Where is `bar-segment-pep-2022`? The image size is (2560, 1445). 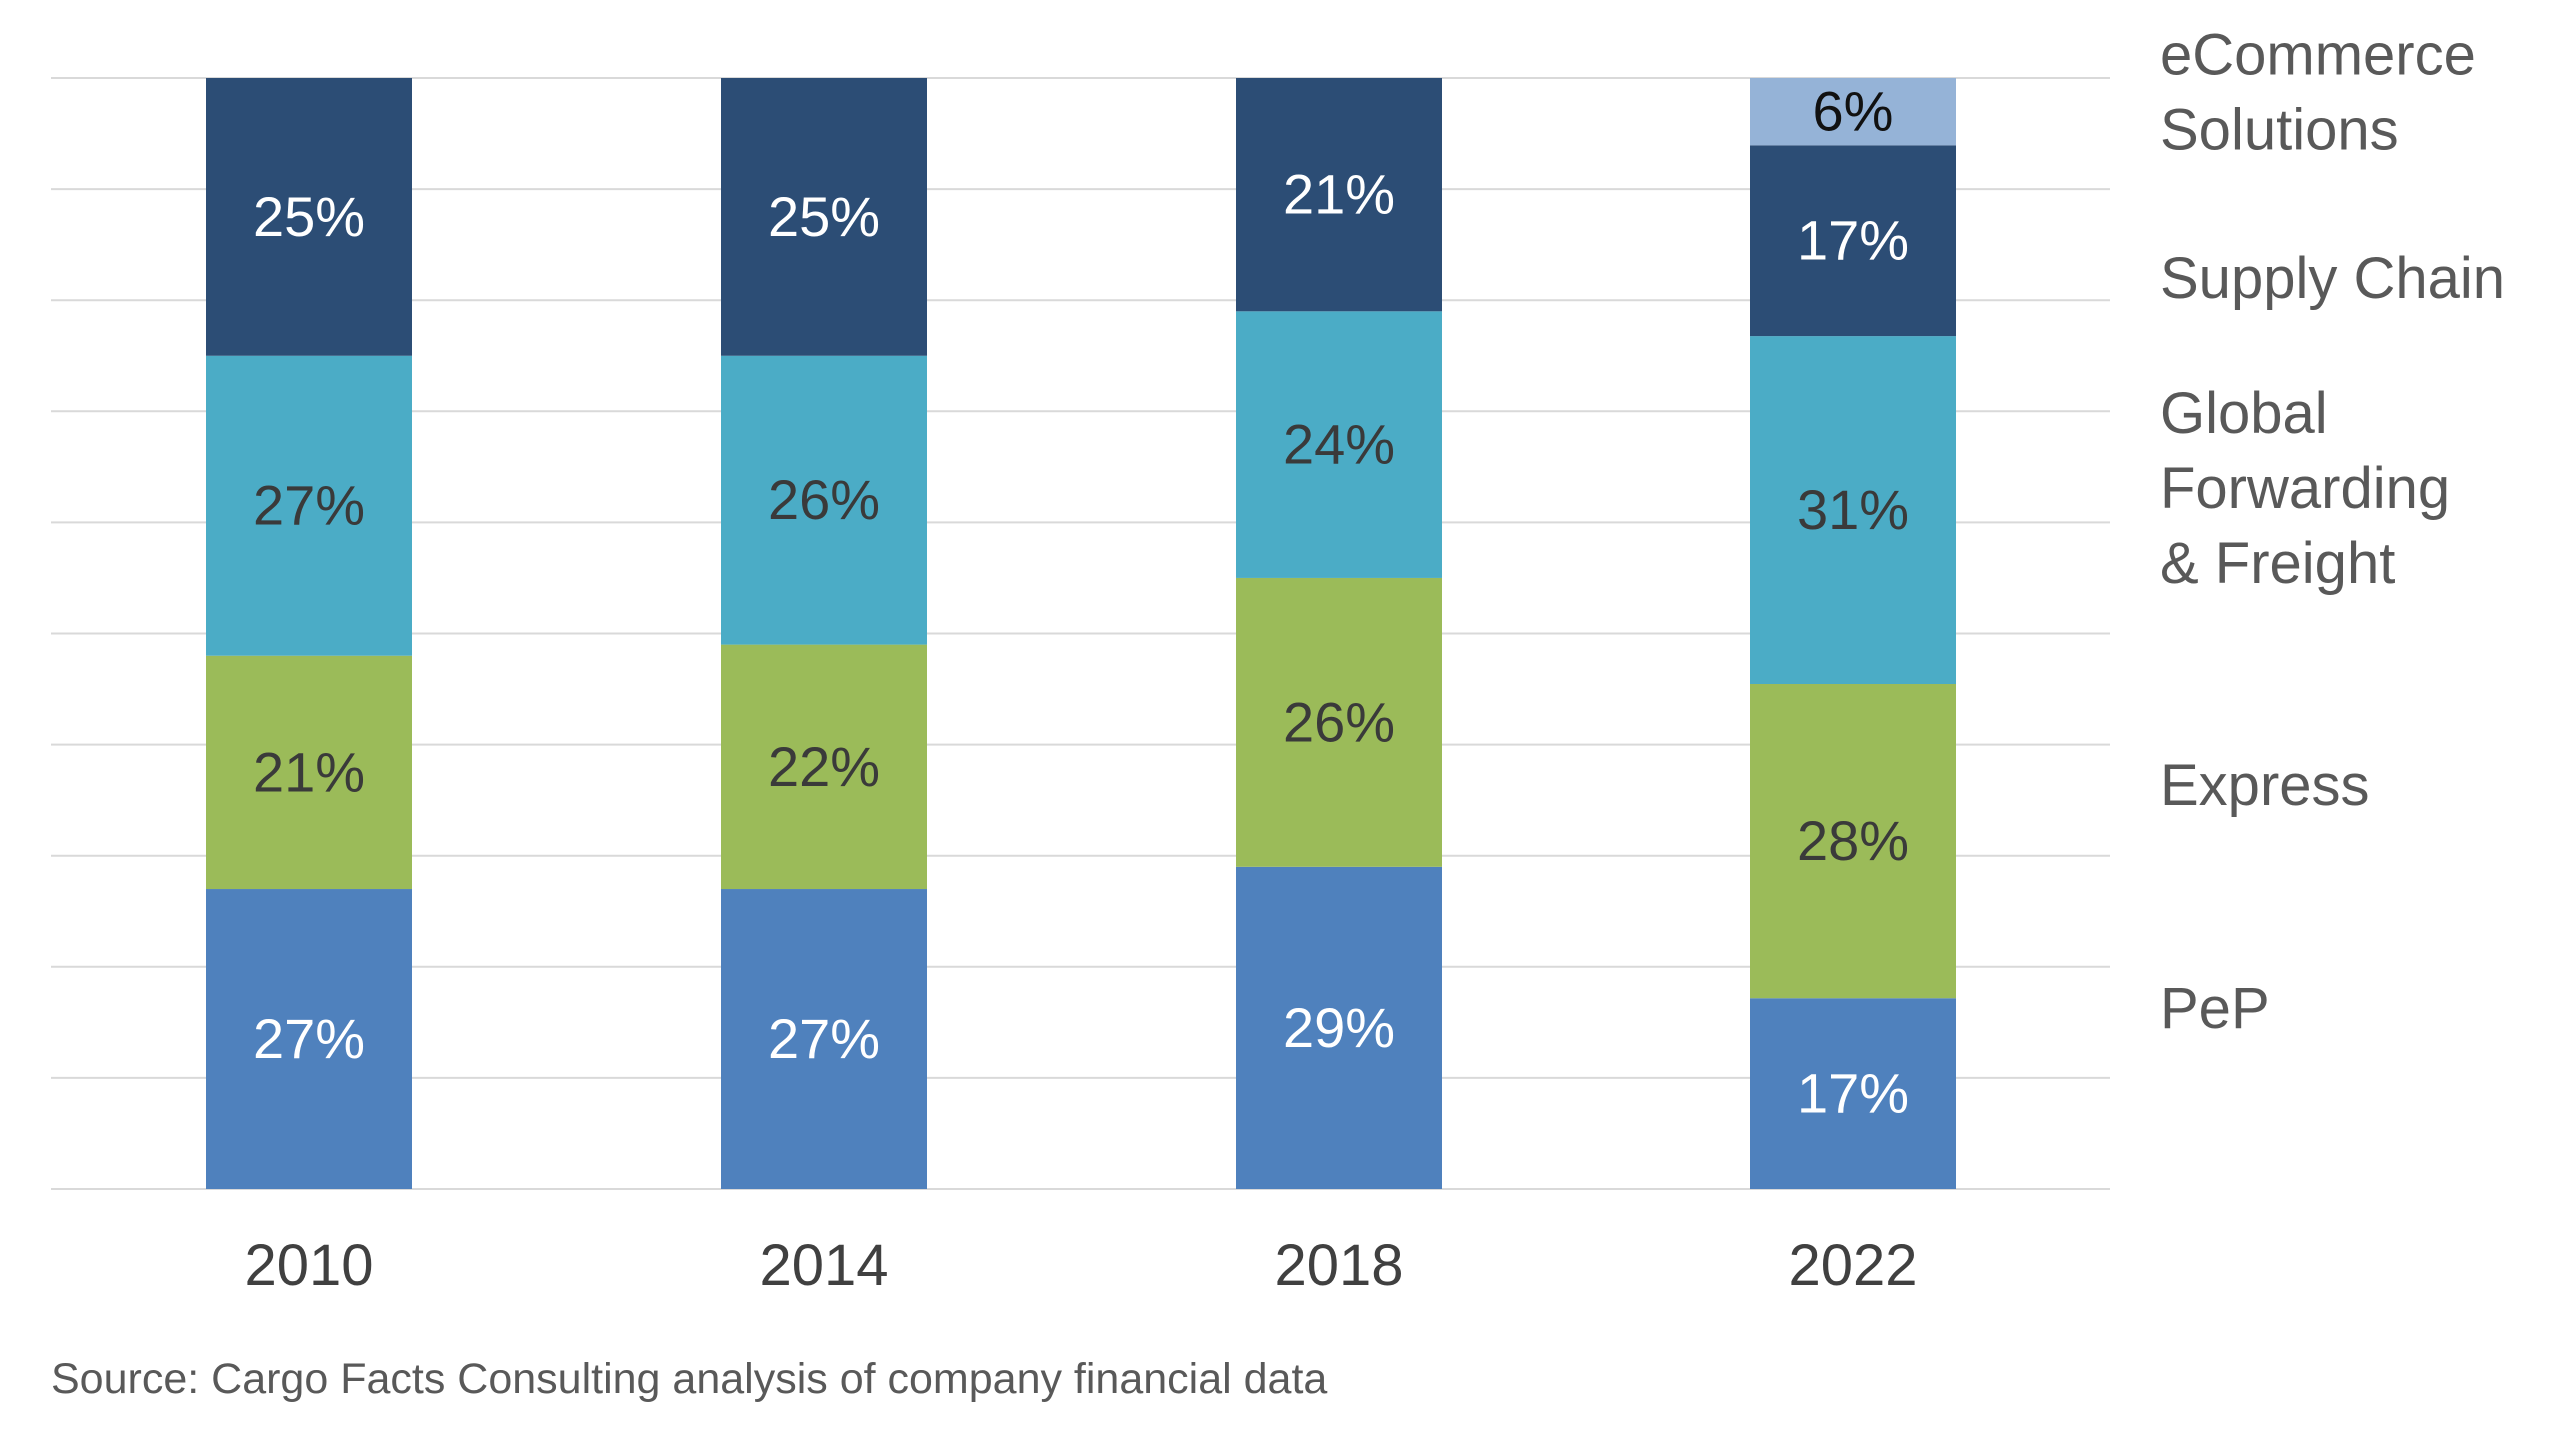
bar-segment-pep-2022 is located at coordinates (1853, 1093).